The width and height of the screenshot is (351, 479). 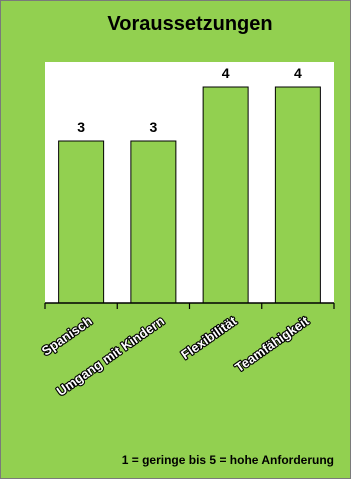 What do you see at coordinates (189, 24) in the screenshot?
I see `chart-title: Voraussetzungen` at bounding box center [189, 24].